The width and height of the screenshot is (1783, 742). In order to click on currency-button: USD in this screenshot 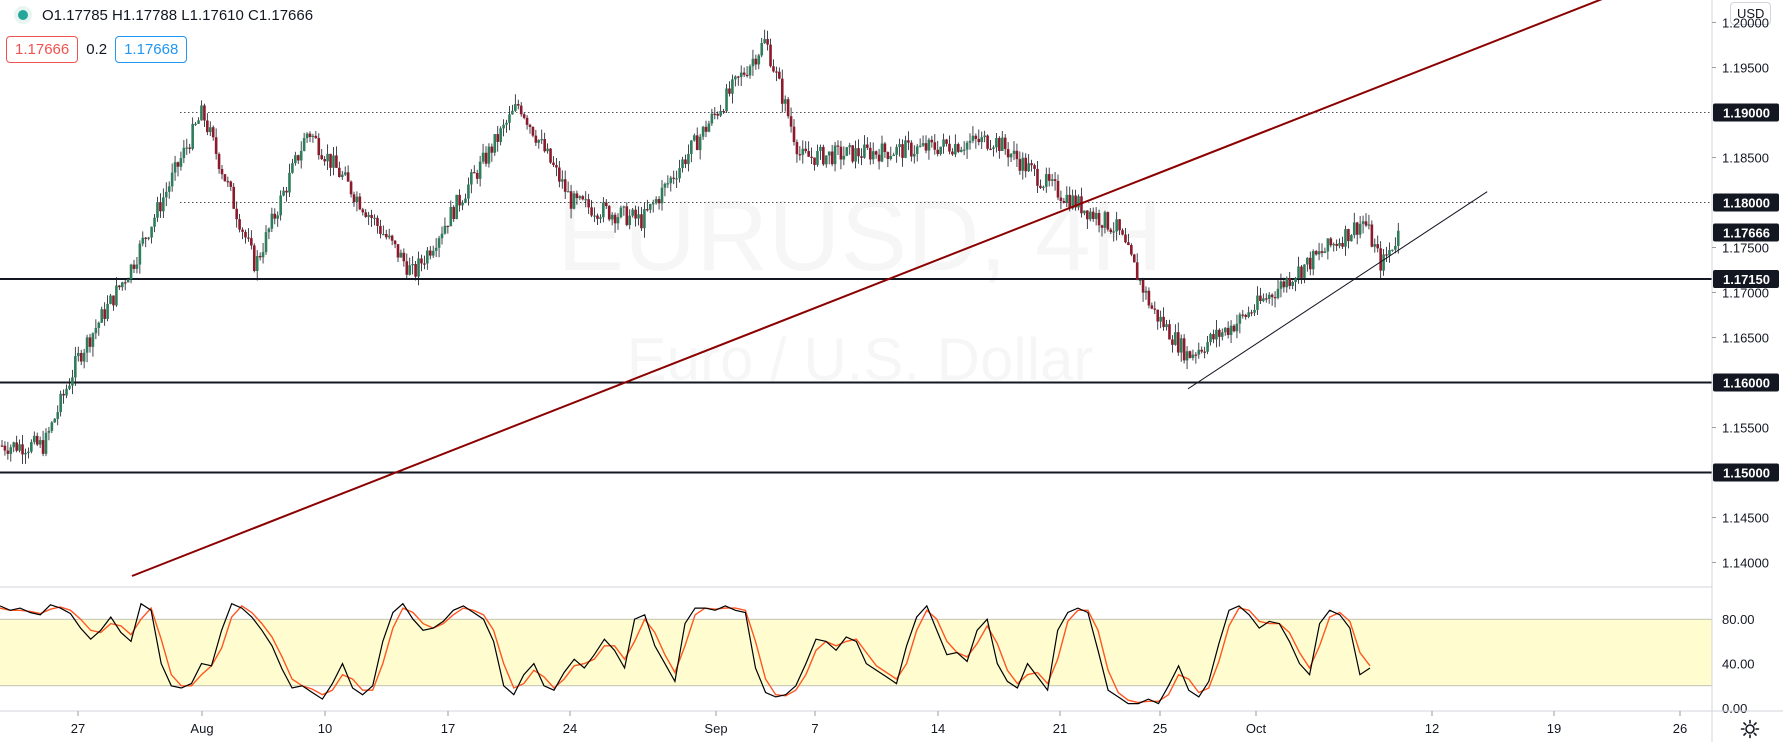, I will do `click(1751, 13)`.